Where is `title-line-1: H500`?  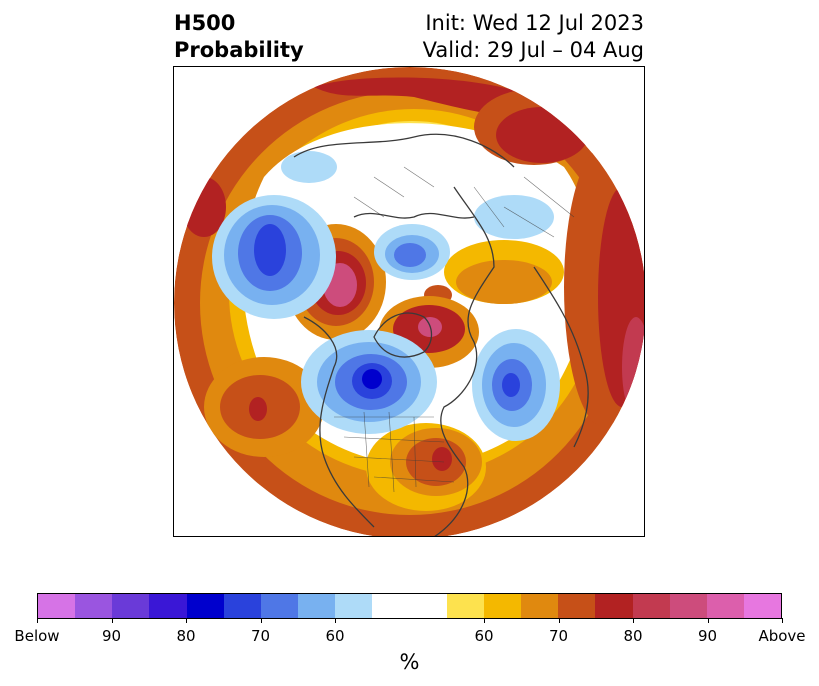
title-line-1: H500 is located at coordinates (205, 23).